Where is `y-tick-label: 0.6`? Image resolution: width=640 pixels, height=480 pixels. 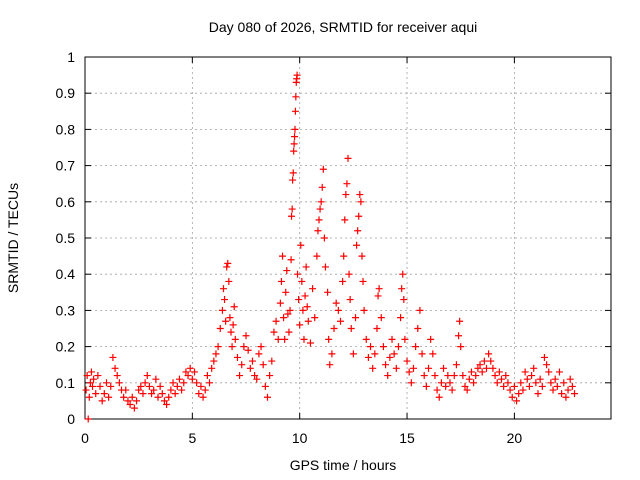
y-tick-label: 0.6 is located at coordinates (66, 202).